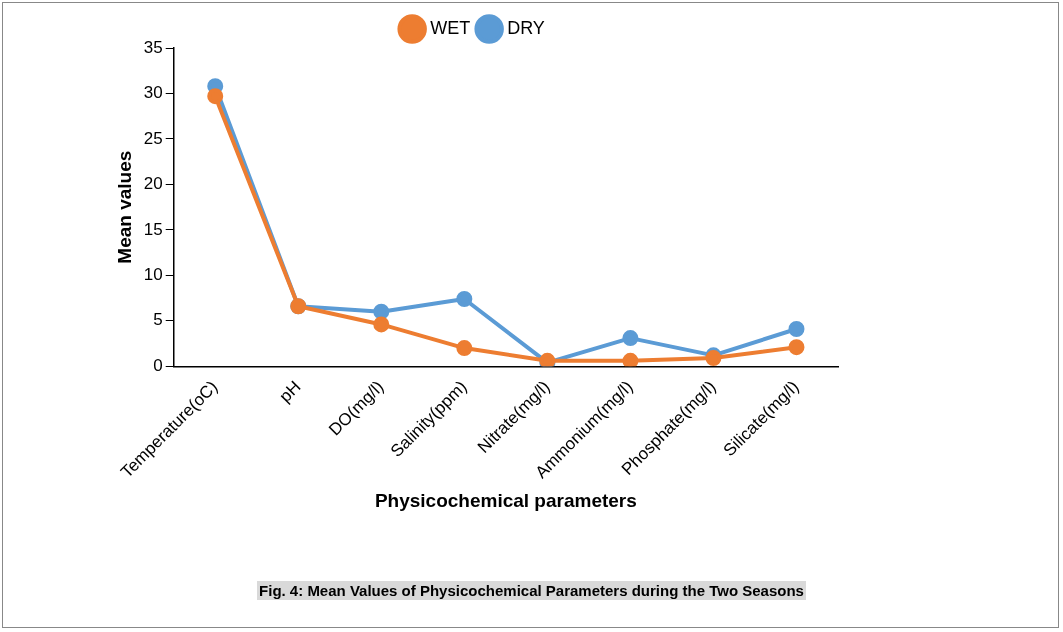  I want to click on y-tick-label: 10, so click(153, 275).